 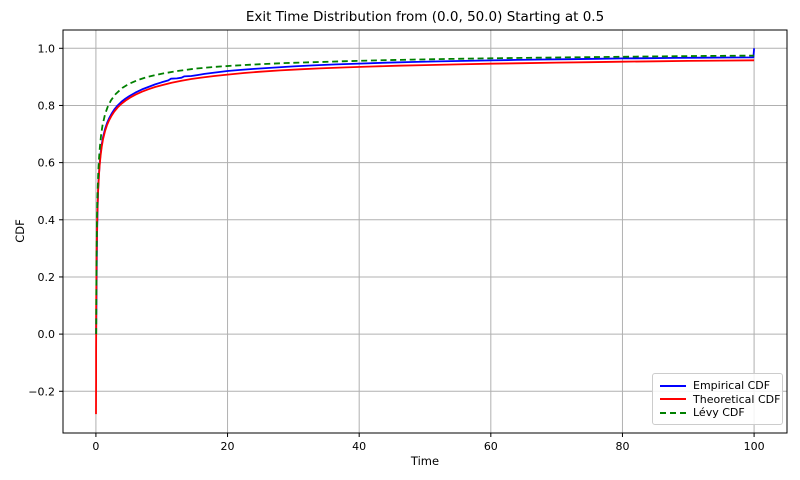 I want to click on y-tick-label: 0.0, so click(x=47, y=334).